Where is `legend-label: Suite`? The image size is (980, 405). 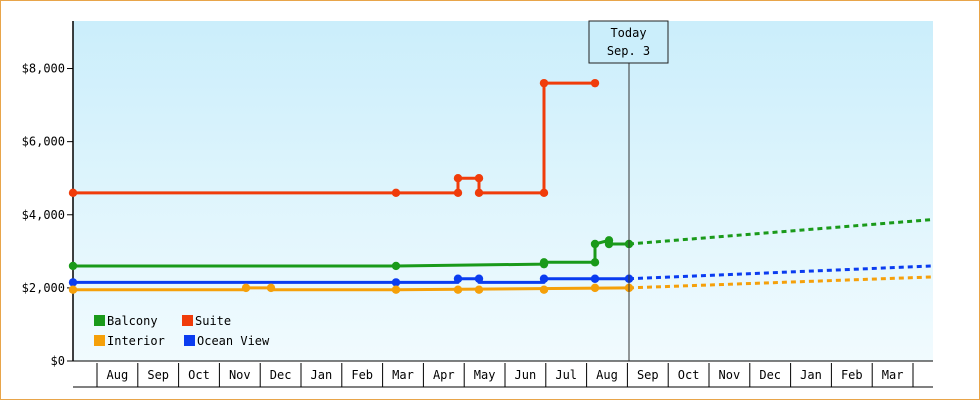
legend-label: Suite is located at coordinates (213, 321).